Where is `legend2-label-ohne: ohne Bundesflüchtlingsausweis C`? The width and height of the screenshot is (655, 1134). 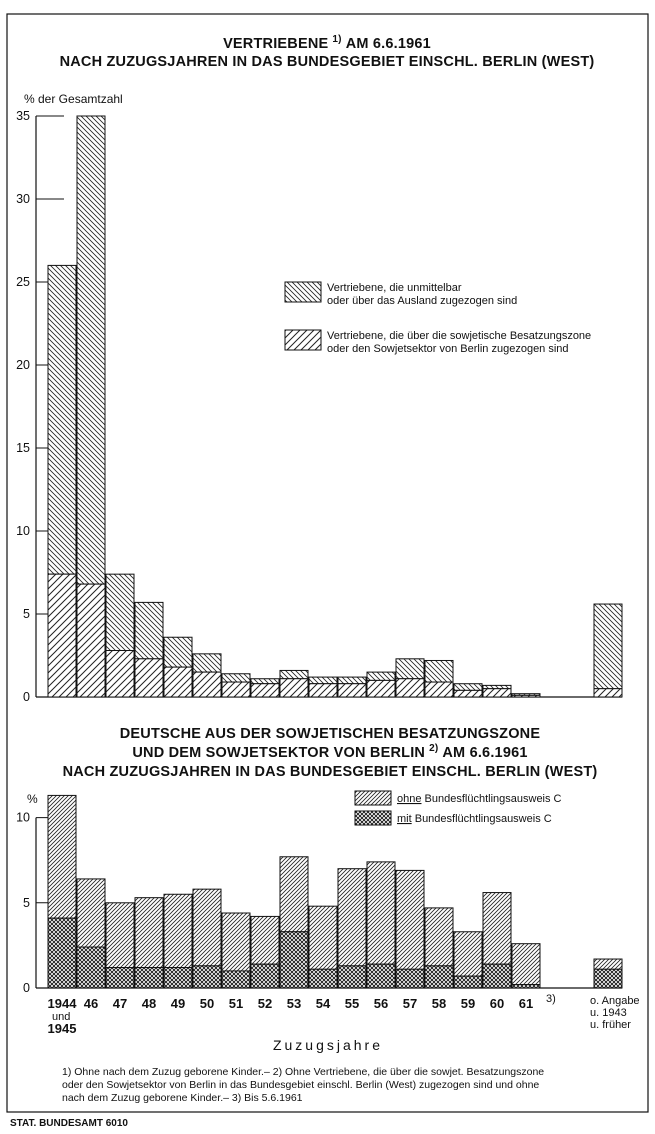
legend2-label-ohne: ohne Bundesflüchtlingsausweis C is located at coordinates (479, 799).